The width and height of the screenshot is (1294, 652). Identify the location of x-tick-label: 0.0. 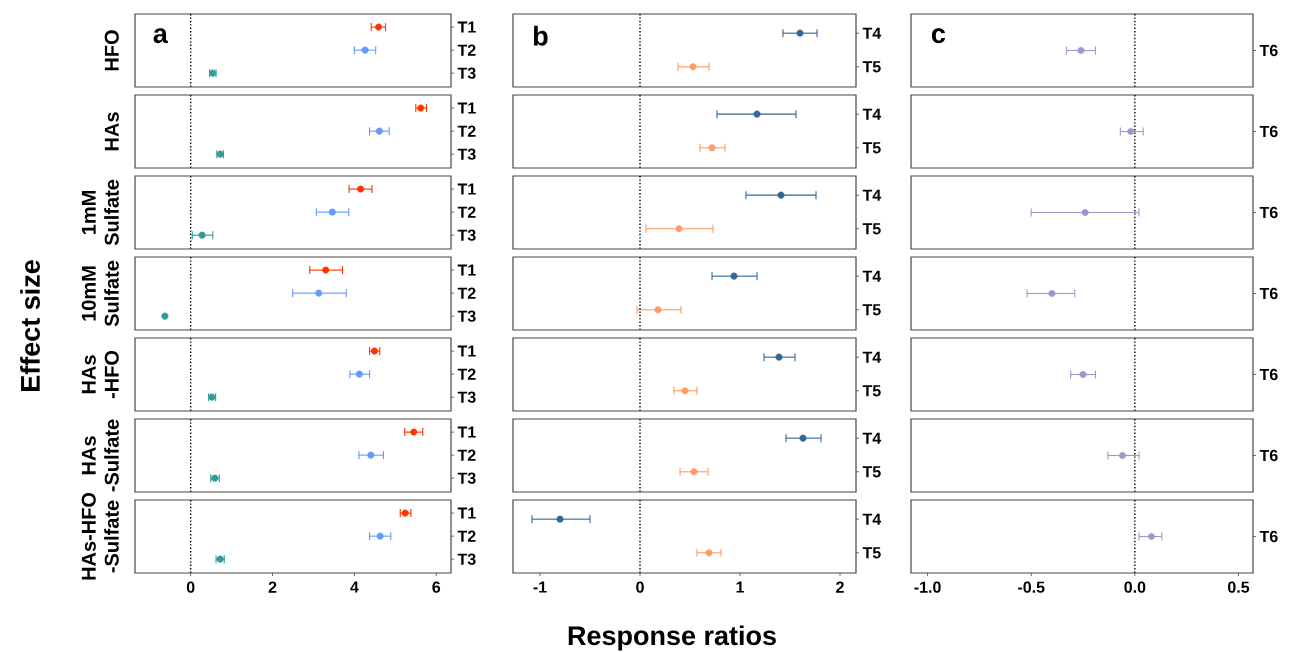
(1135, 587).